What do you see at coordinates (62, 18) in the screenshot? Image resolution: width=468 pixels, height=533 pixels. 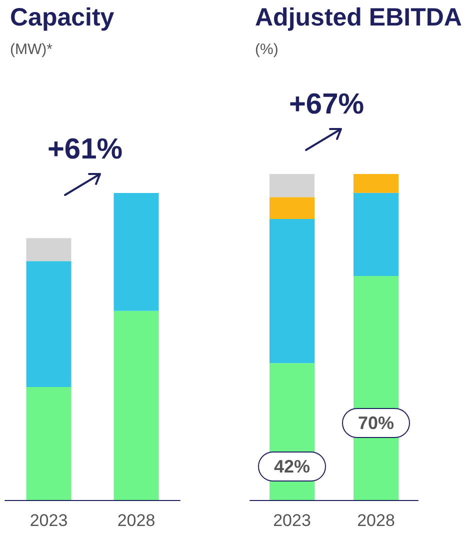 I see `chart-title: Capacity` at bounding box center [62, 18].